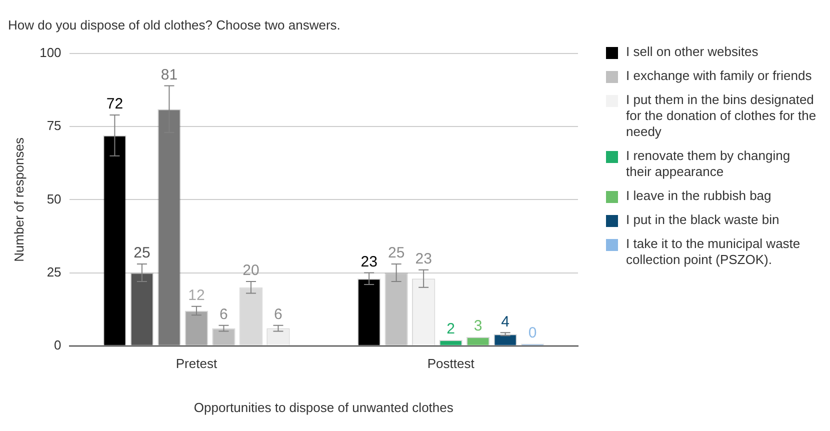  Describe the element at coordinates (450, 329) in the screenshot. I see `data-label: 2` at that location.